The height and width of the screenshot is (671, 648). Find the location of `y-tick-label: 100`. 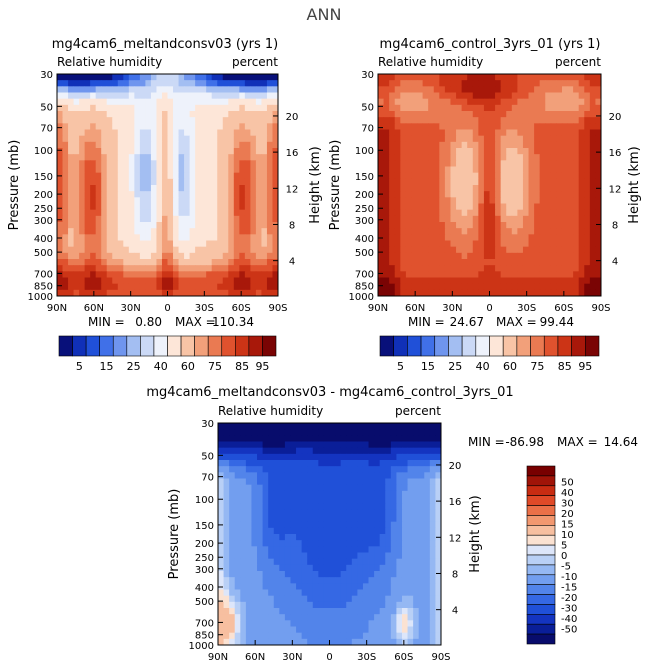

y-tick-label: 100 is located at coordinates (364, 151).